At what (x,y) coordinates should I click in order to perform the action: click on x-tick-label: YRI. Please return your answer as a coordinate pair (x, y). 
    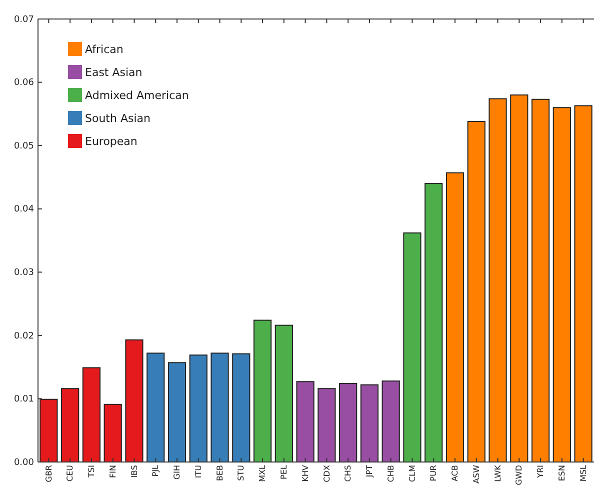
    Looking at the image, I should click on (541, 472).